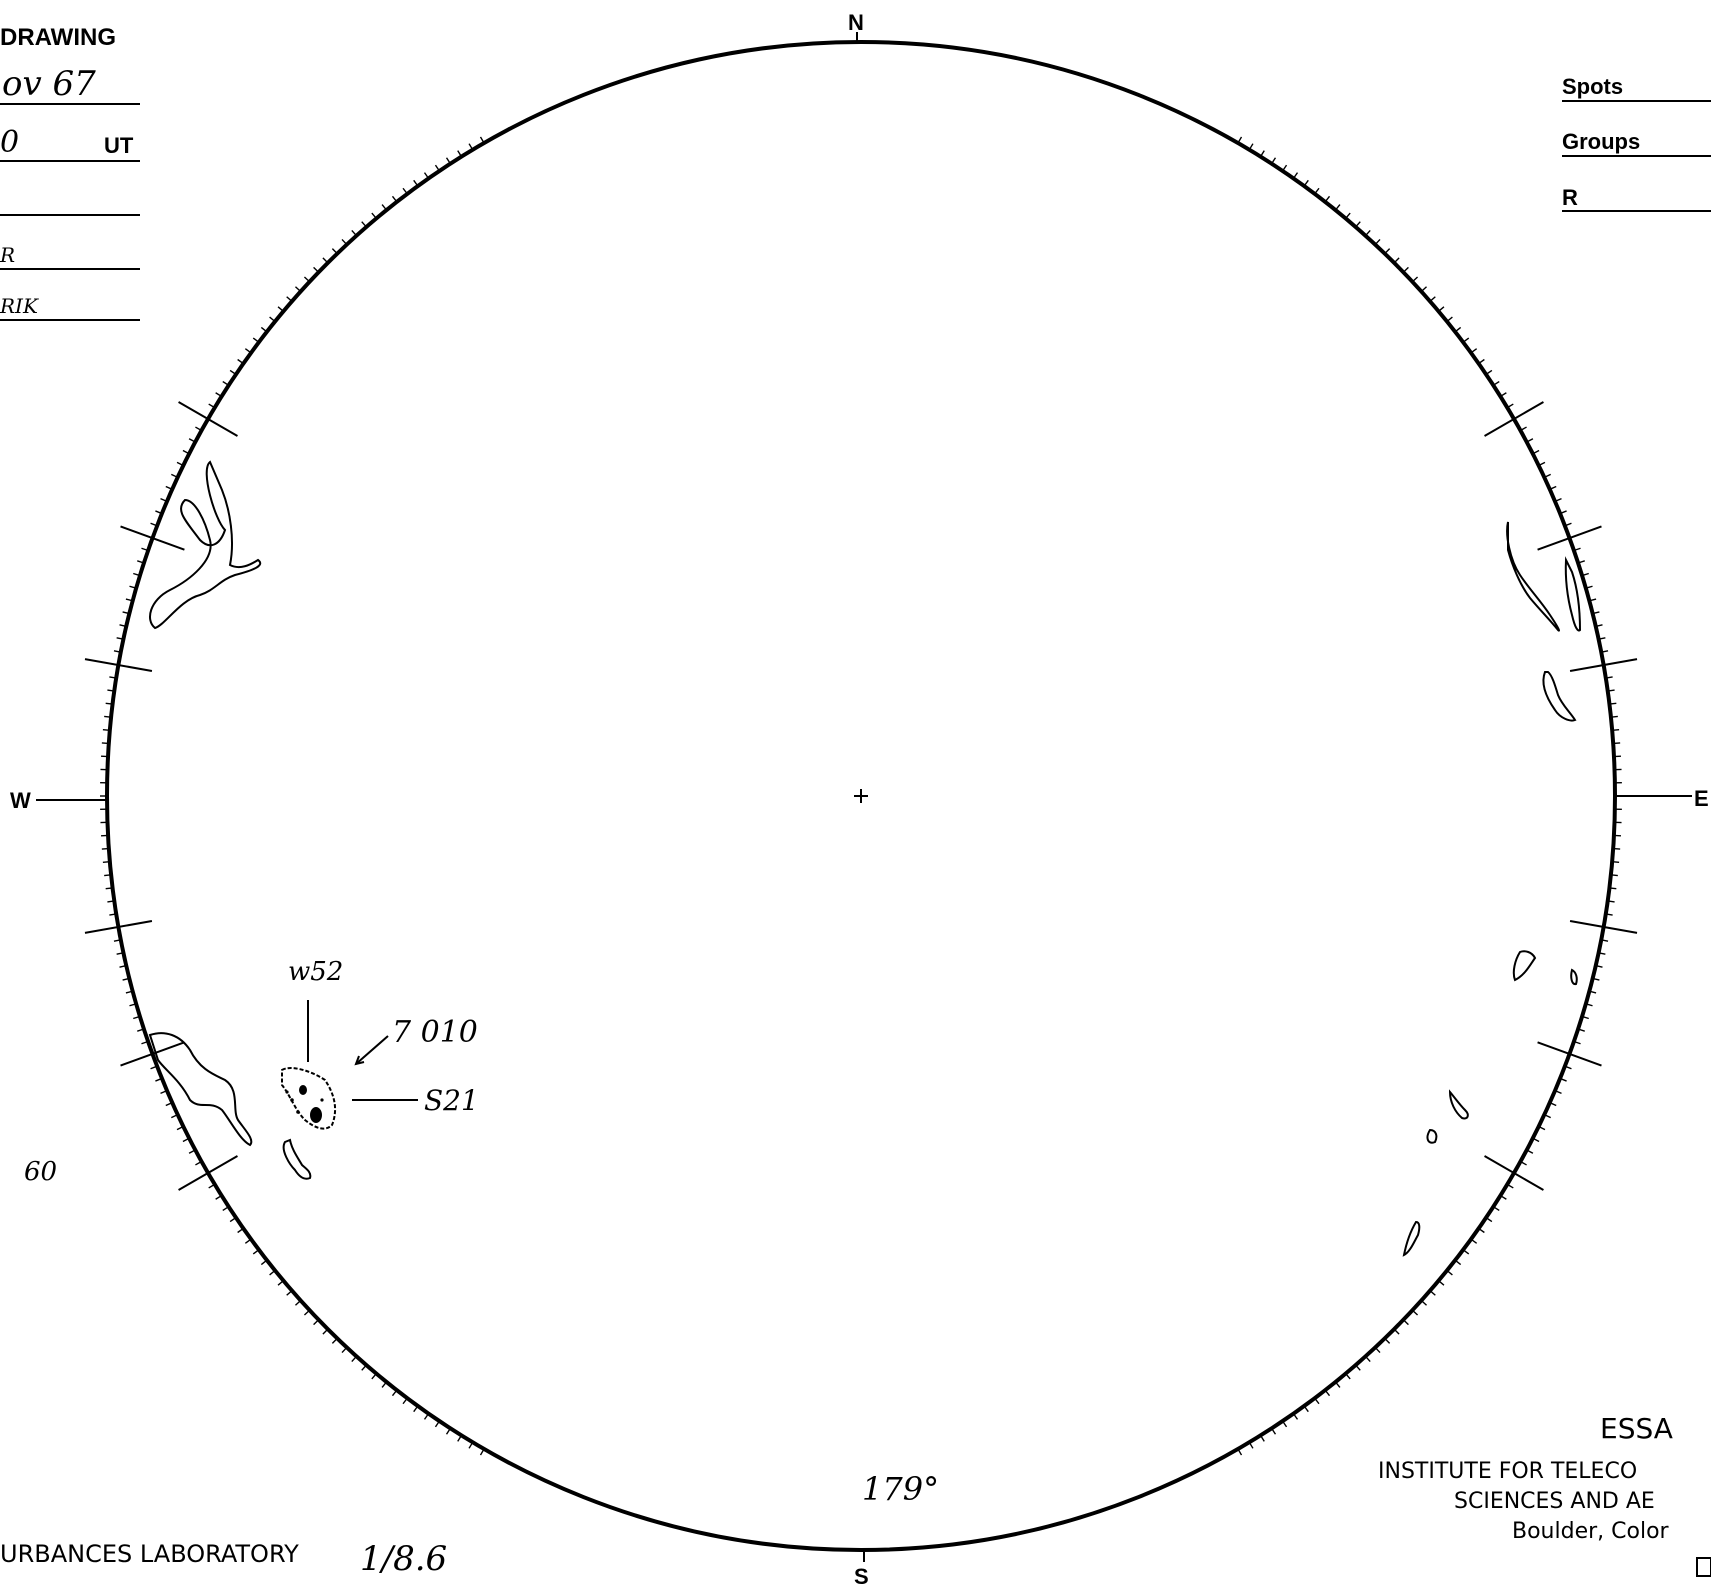 The width and height of the screenshot is (1711, 1587). I want to click on sunspot-umbra-large, so click(316, 1115).